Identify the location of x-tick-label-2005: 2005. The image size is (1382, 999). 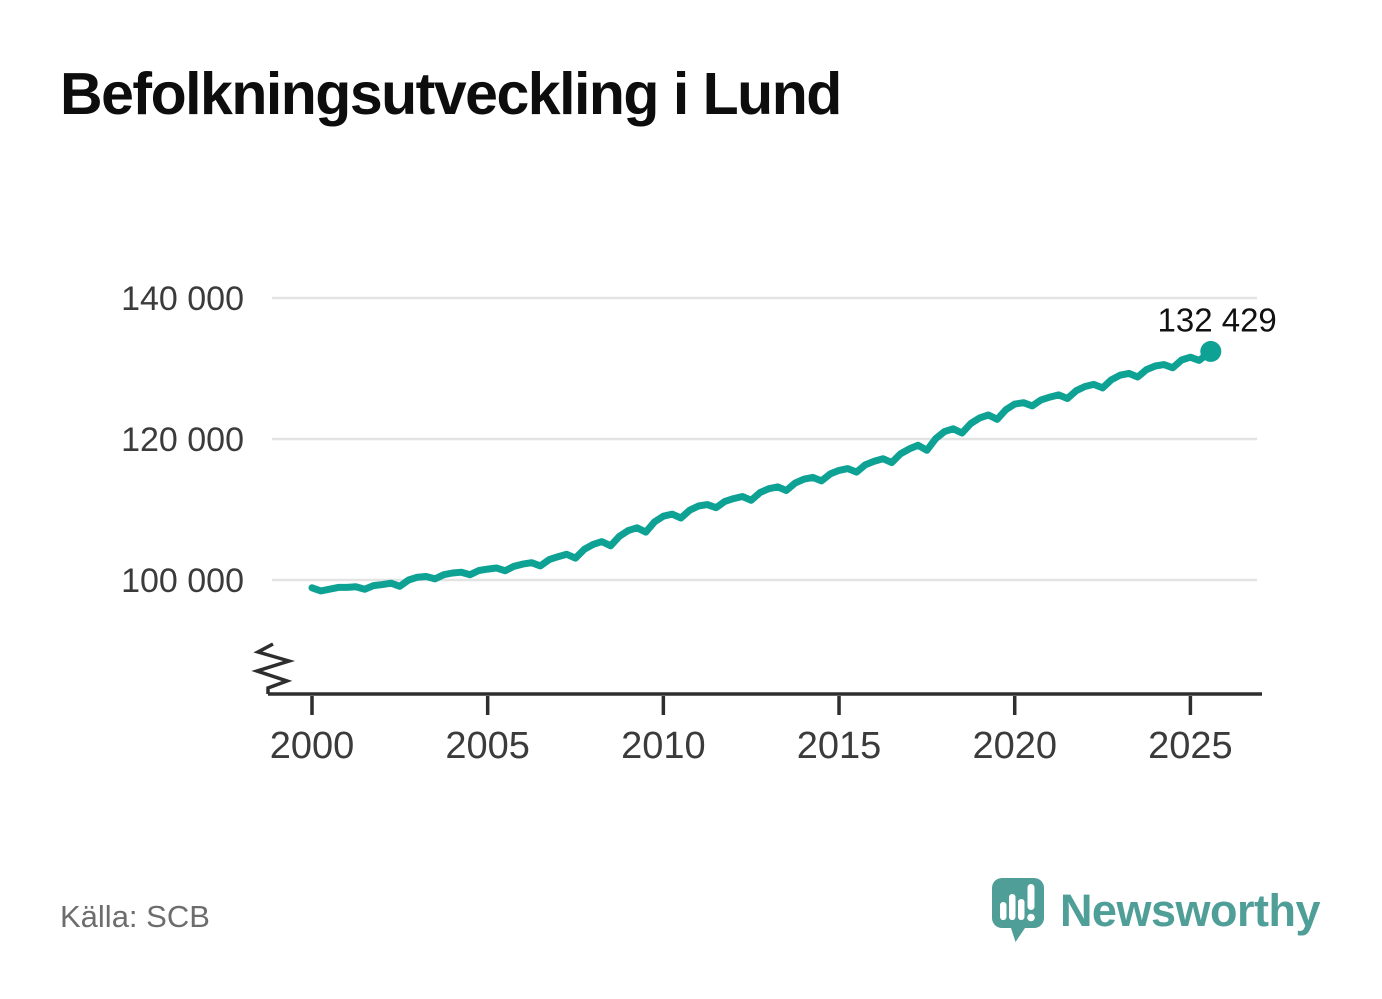
(487, 746).